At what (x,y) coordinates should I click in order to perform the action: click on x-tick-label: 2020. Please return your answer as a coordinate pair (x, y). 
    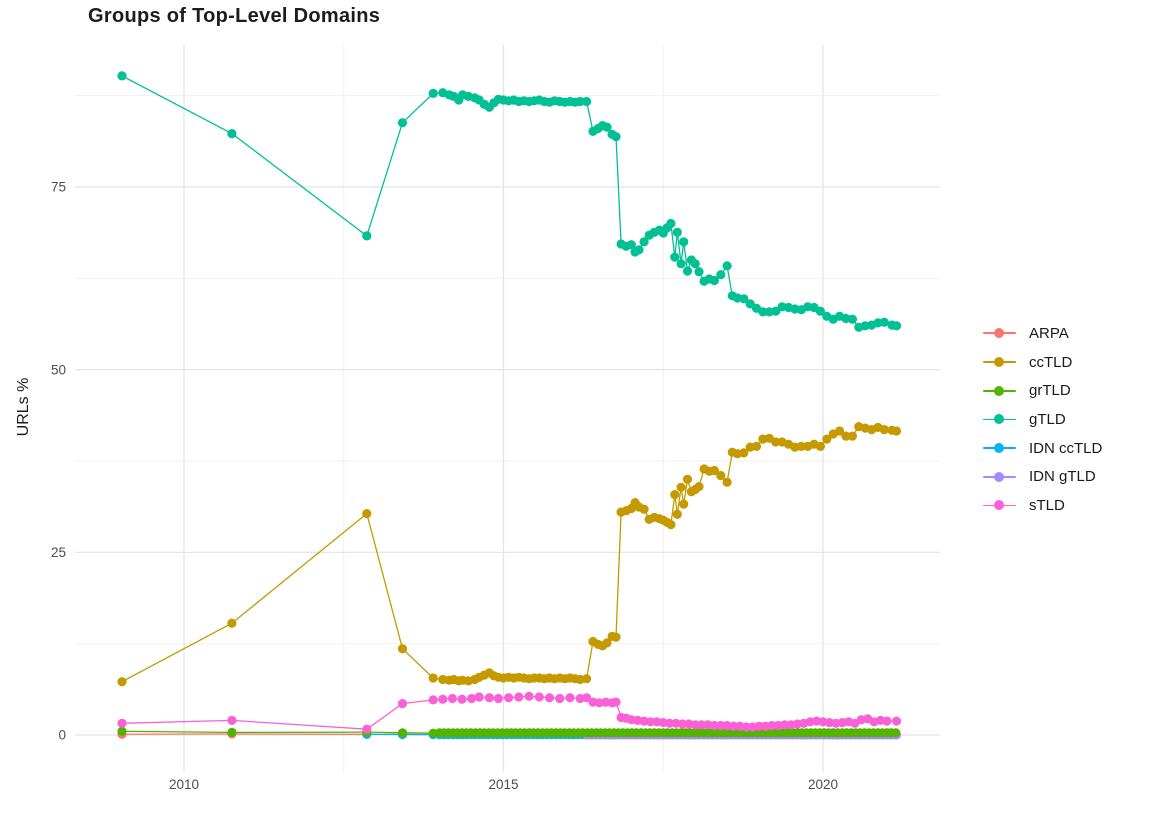
    Looking at the image, I should click on (823, 784).